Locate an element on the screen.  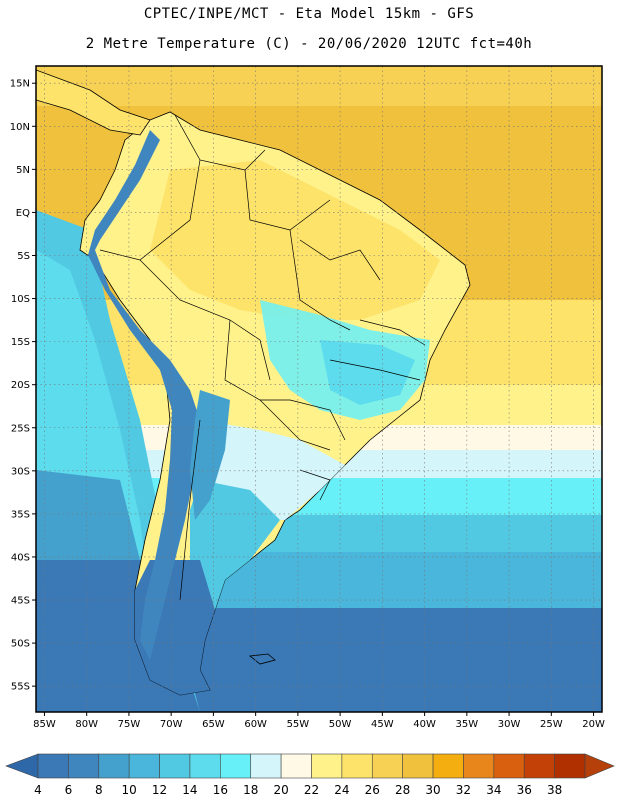
lat-tick-label: 30S is located at coordinates (20, 471).